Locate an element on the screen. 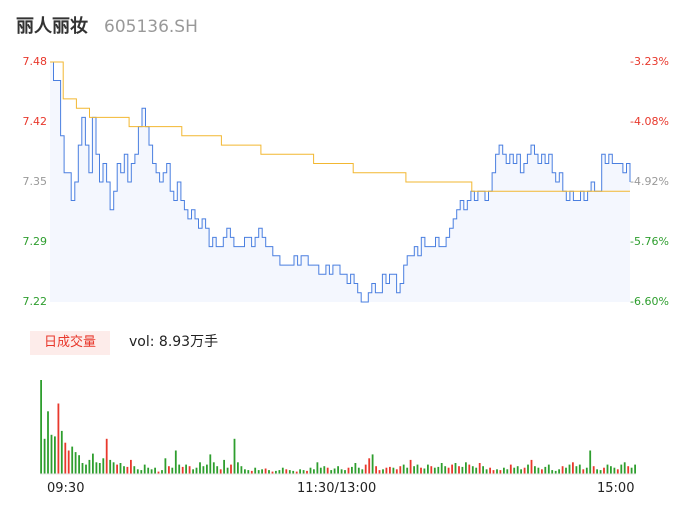 This screenshot has width=686, height=524. time-tick: 11:30/13:00 is located at coordinates (337, 488).